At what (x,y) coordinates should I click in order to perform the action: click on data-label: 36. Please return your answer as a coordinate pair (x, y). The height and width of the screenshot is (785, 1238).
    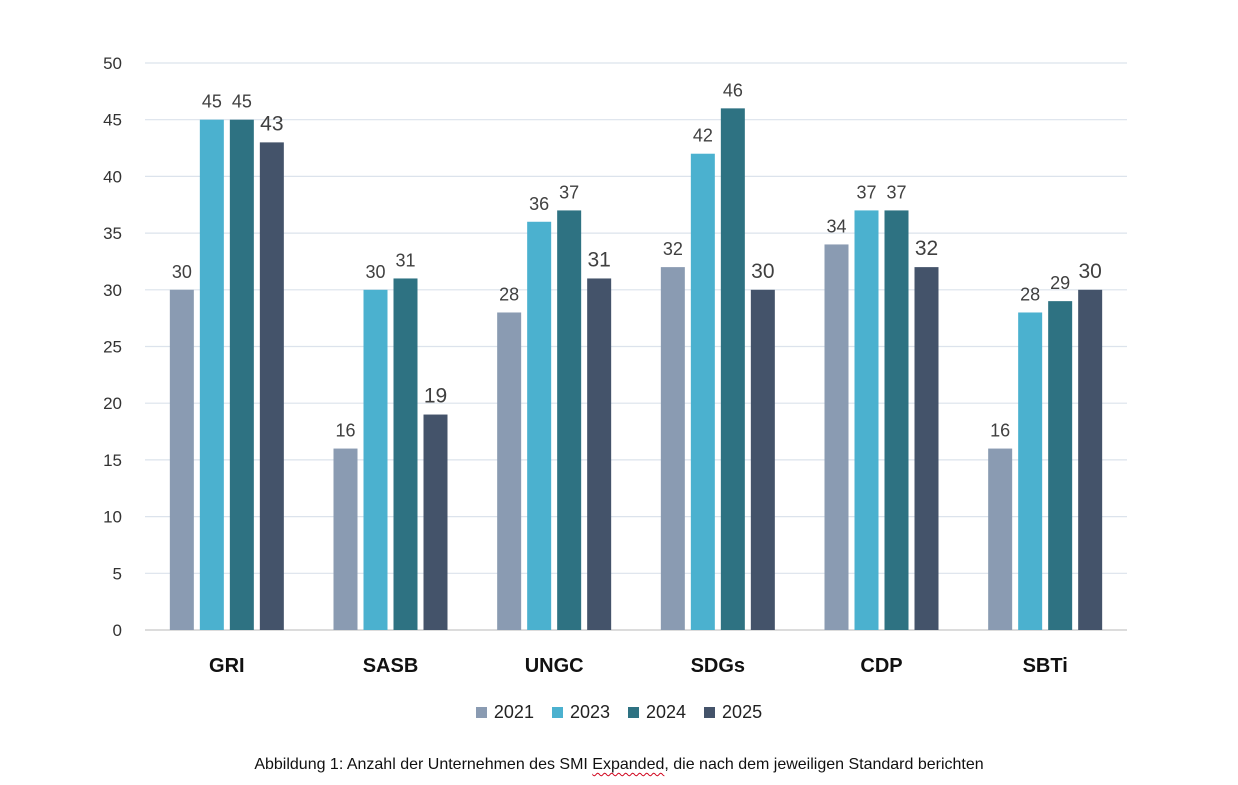
    Looking at the image, I should click on (539, 204).